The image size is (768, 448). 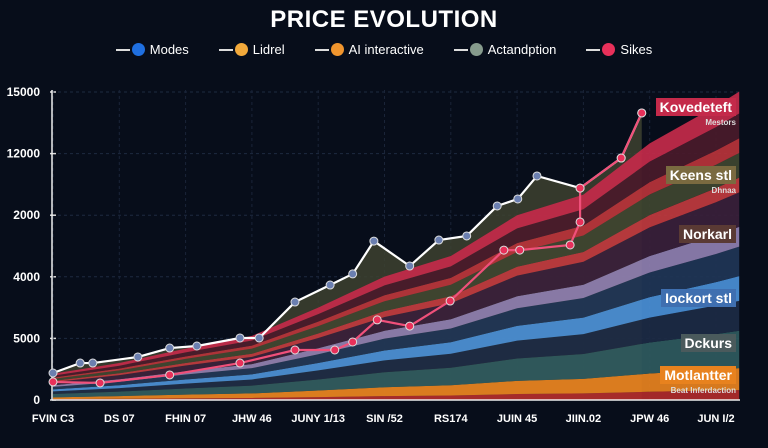 I want to click on annotation: Motlantter Beat Inferdaction, so click(x=698, y=380).